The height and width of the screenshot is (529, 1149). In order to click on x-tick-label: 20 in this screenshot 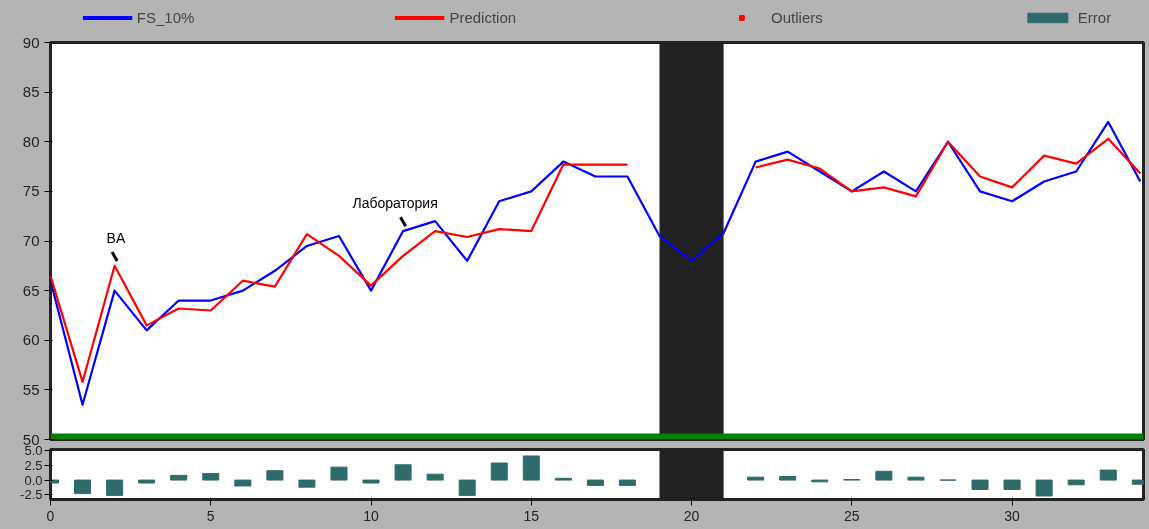, I will do `click(691, 515)`.